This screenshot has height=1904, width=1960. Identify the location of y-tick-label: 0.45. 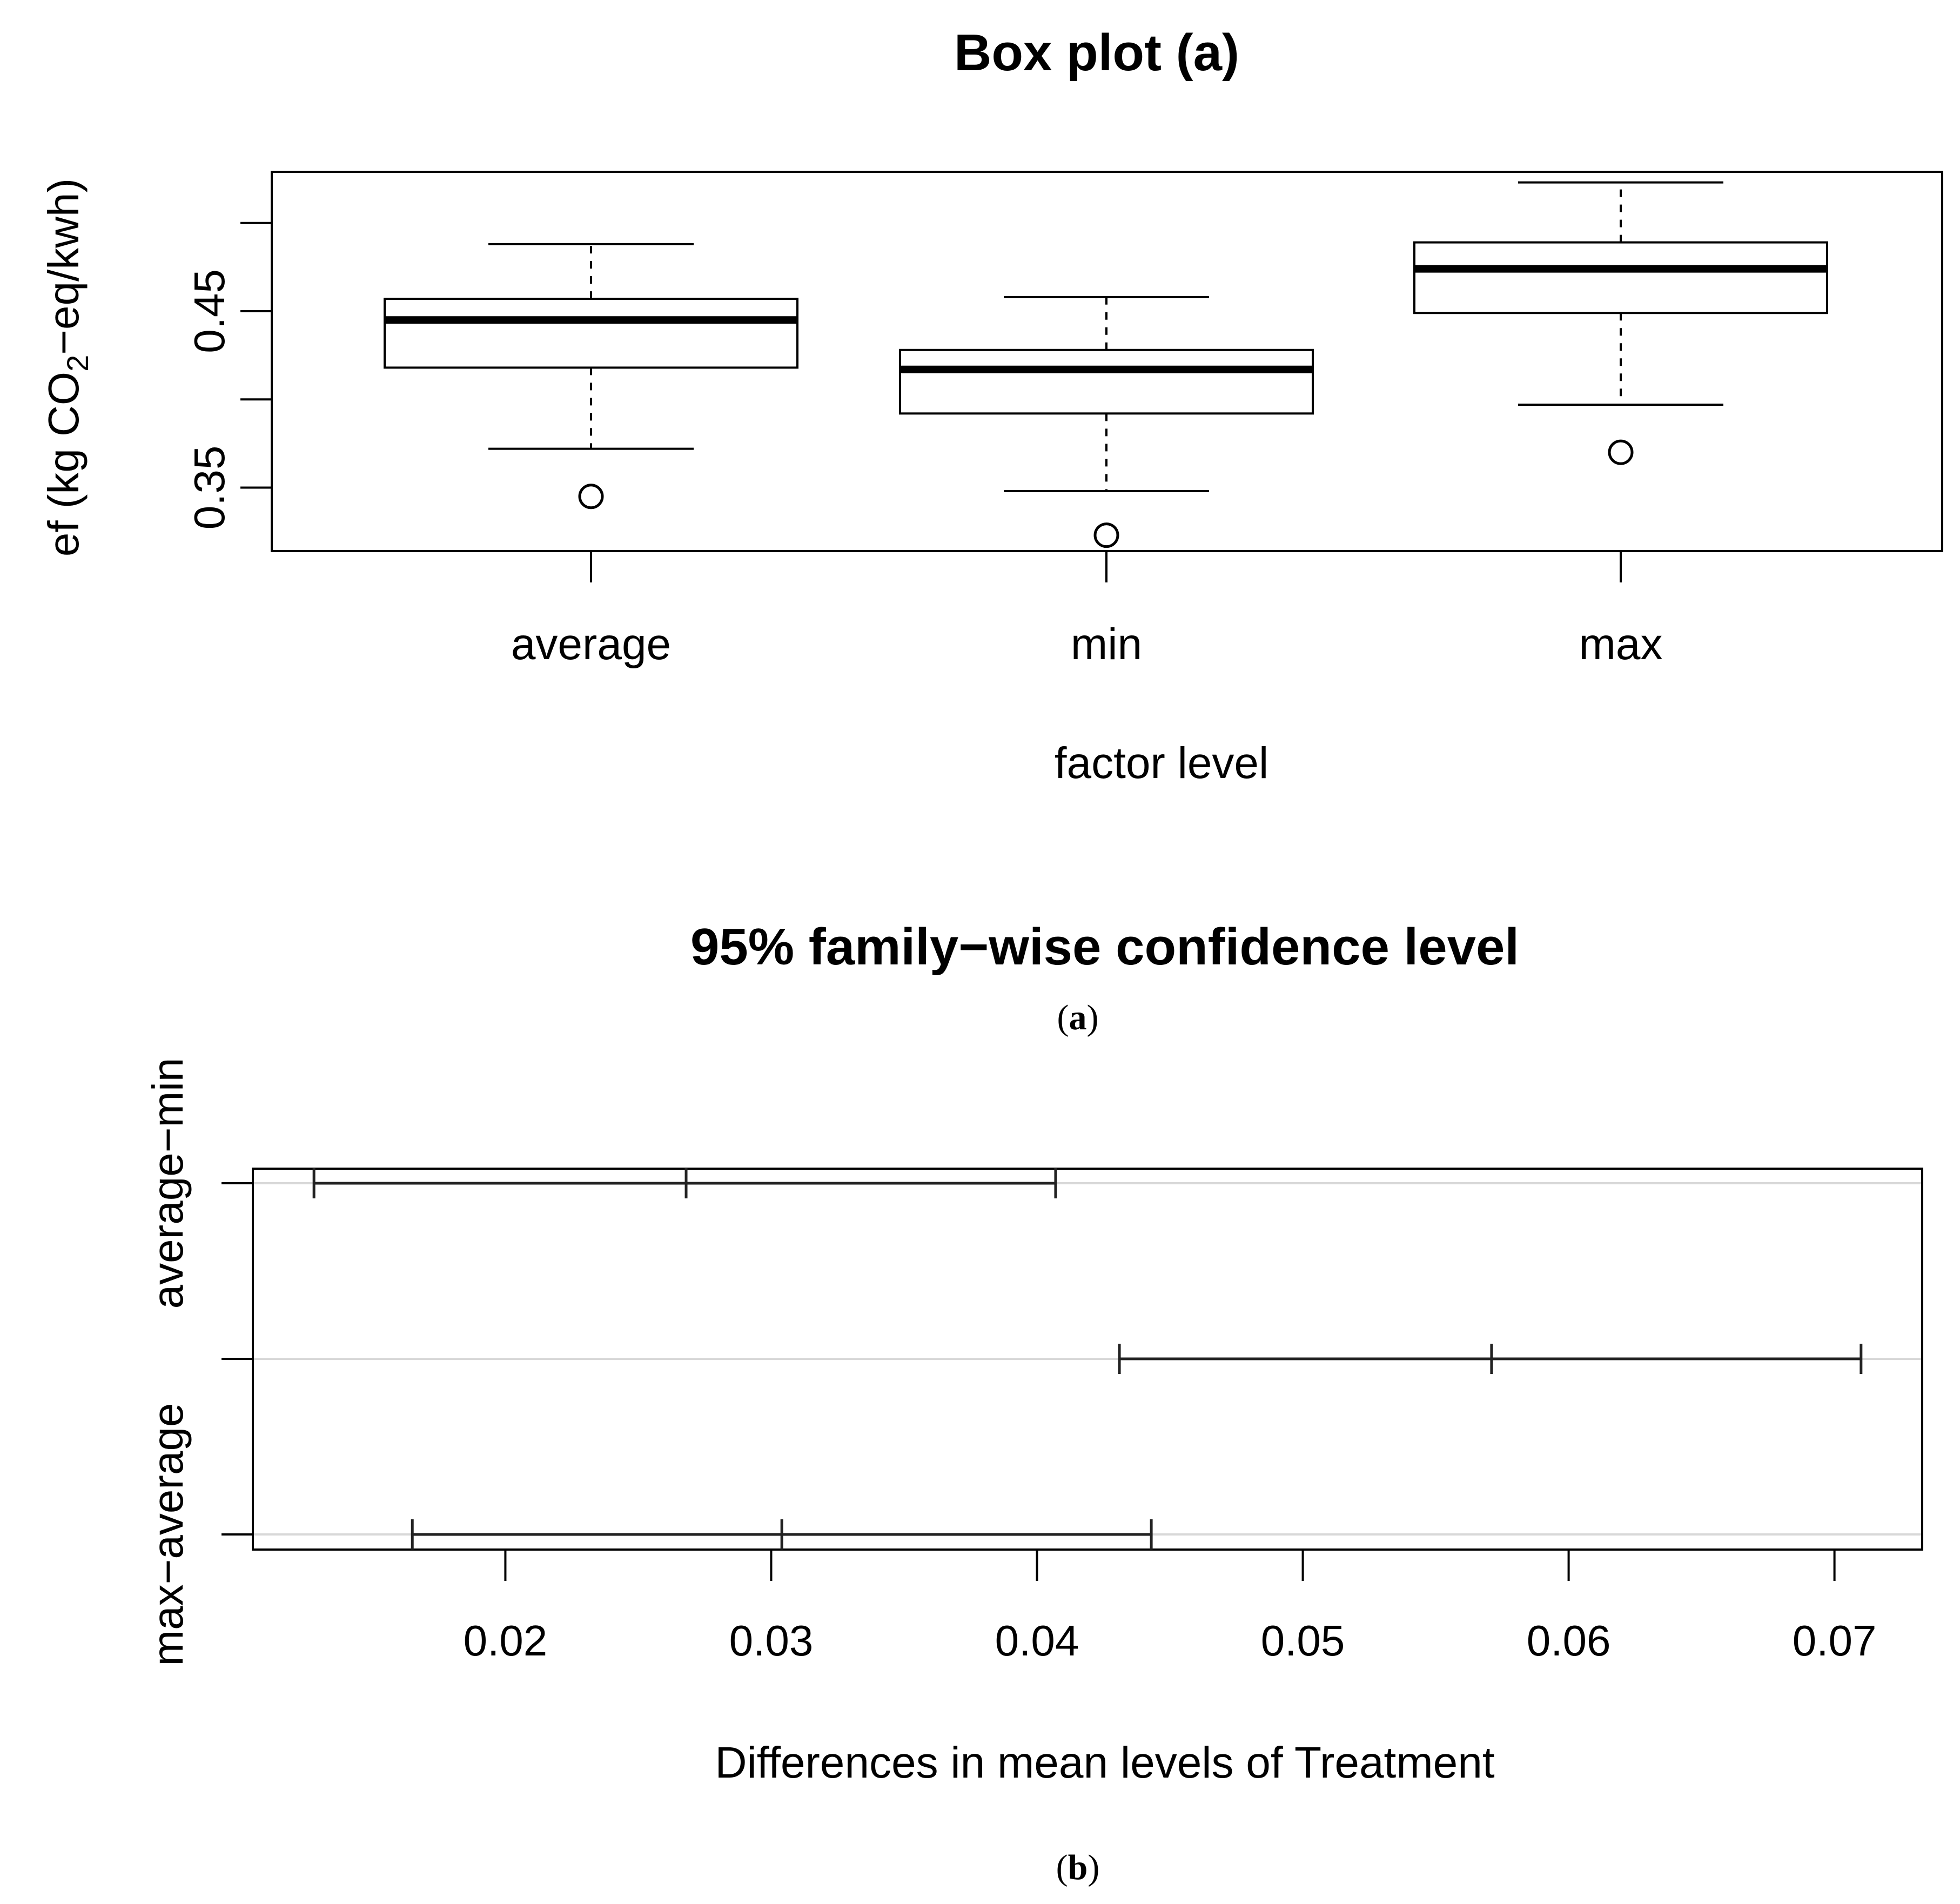
(209, 311).